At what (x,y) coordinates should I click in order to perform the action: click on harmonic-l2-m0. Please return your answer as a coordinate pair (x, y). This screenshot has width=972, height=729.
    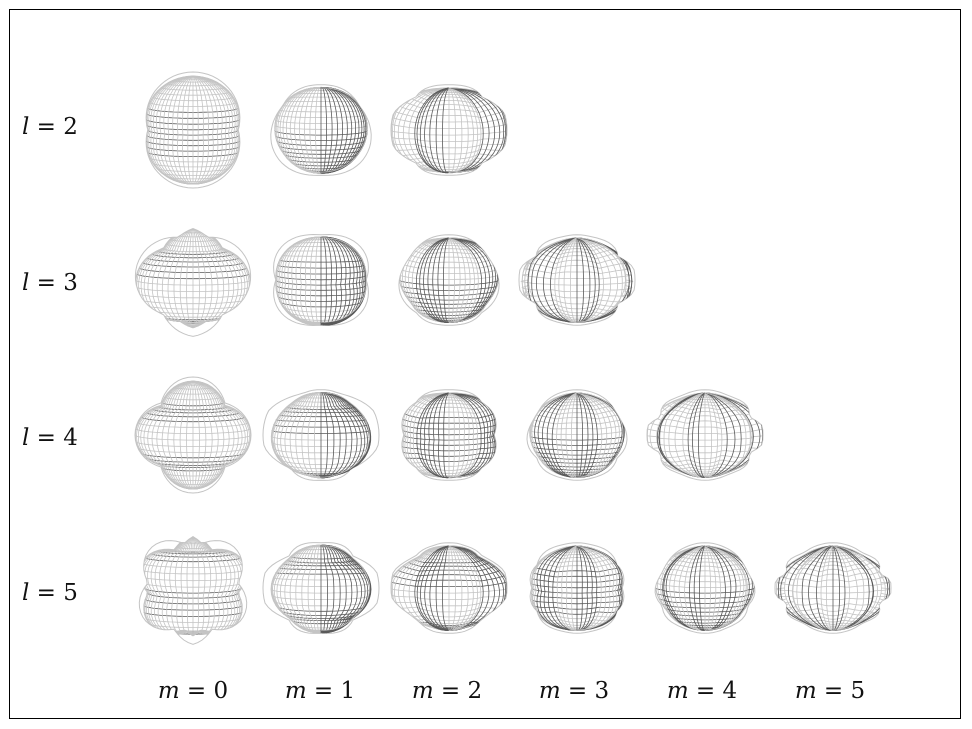
    Looking at the image, I should click on (193, 130).